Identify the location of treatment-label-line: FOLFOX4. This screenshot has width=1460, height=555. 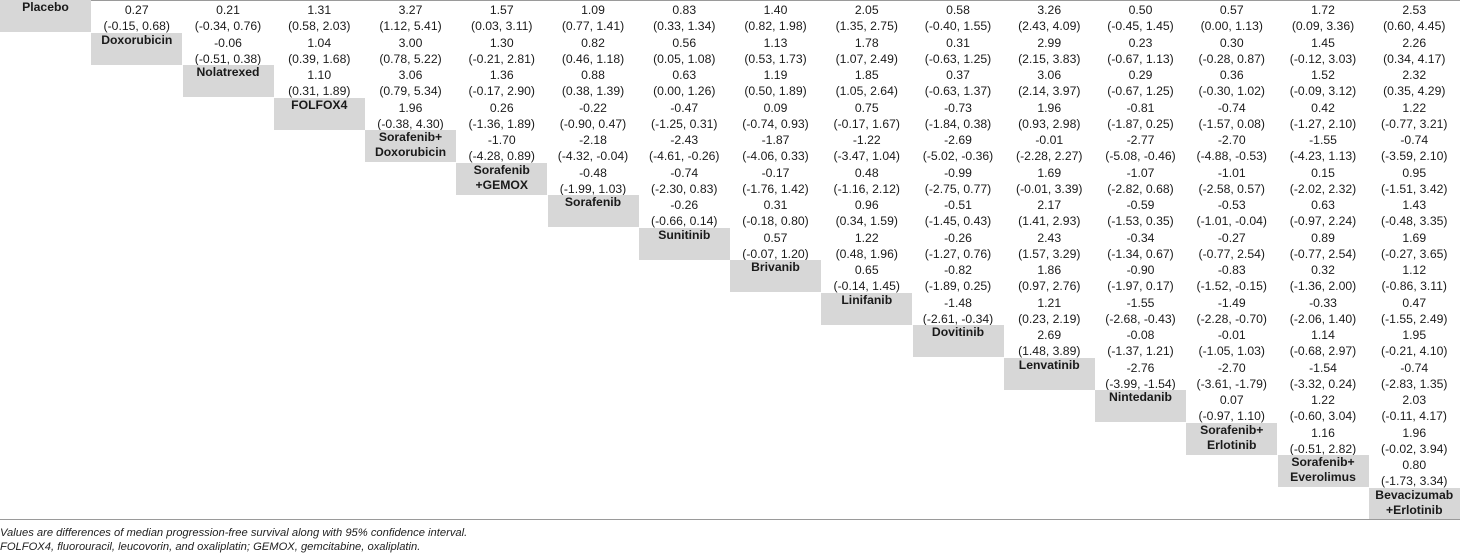
(319, 104).